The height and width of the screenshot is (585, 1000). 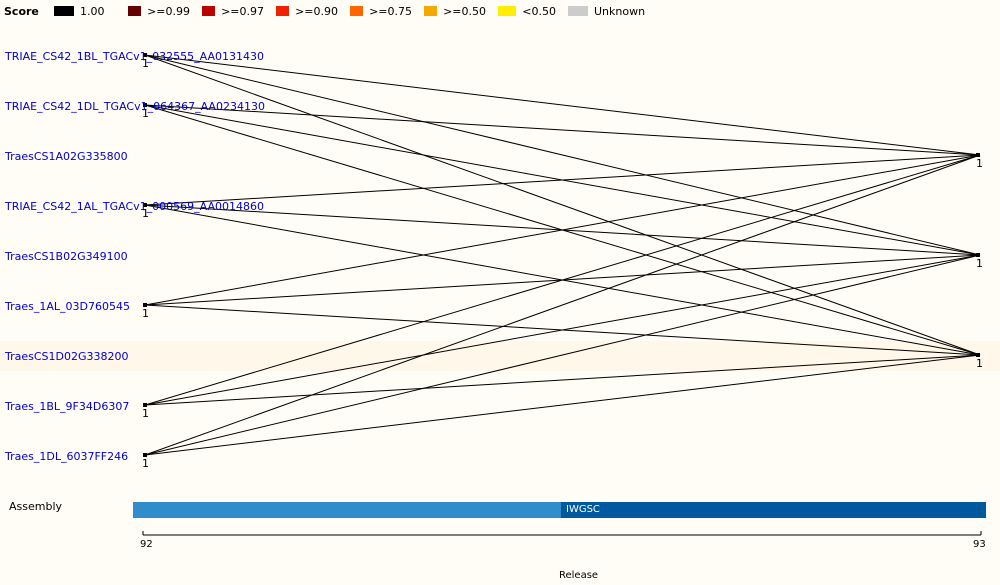 What do you see at coordinates (347, 510) in the screenshot?
I see `assembly-bar-previous` at bounding box center [347, 510].